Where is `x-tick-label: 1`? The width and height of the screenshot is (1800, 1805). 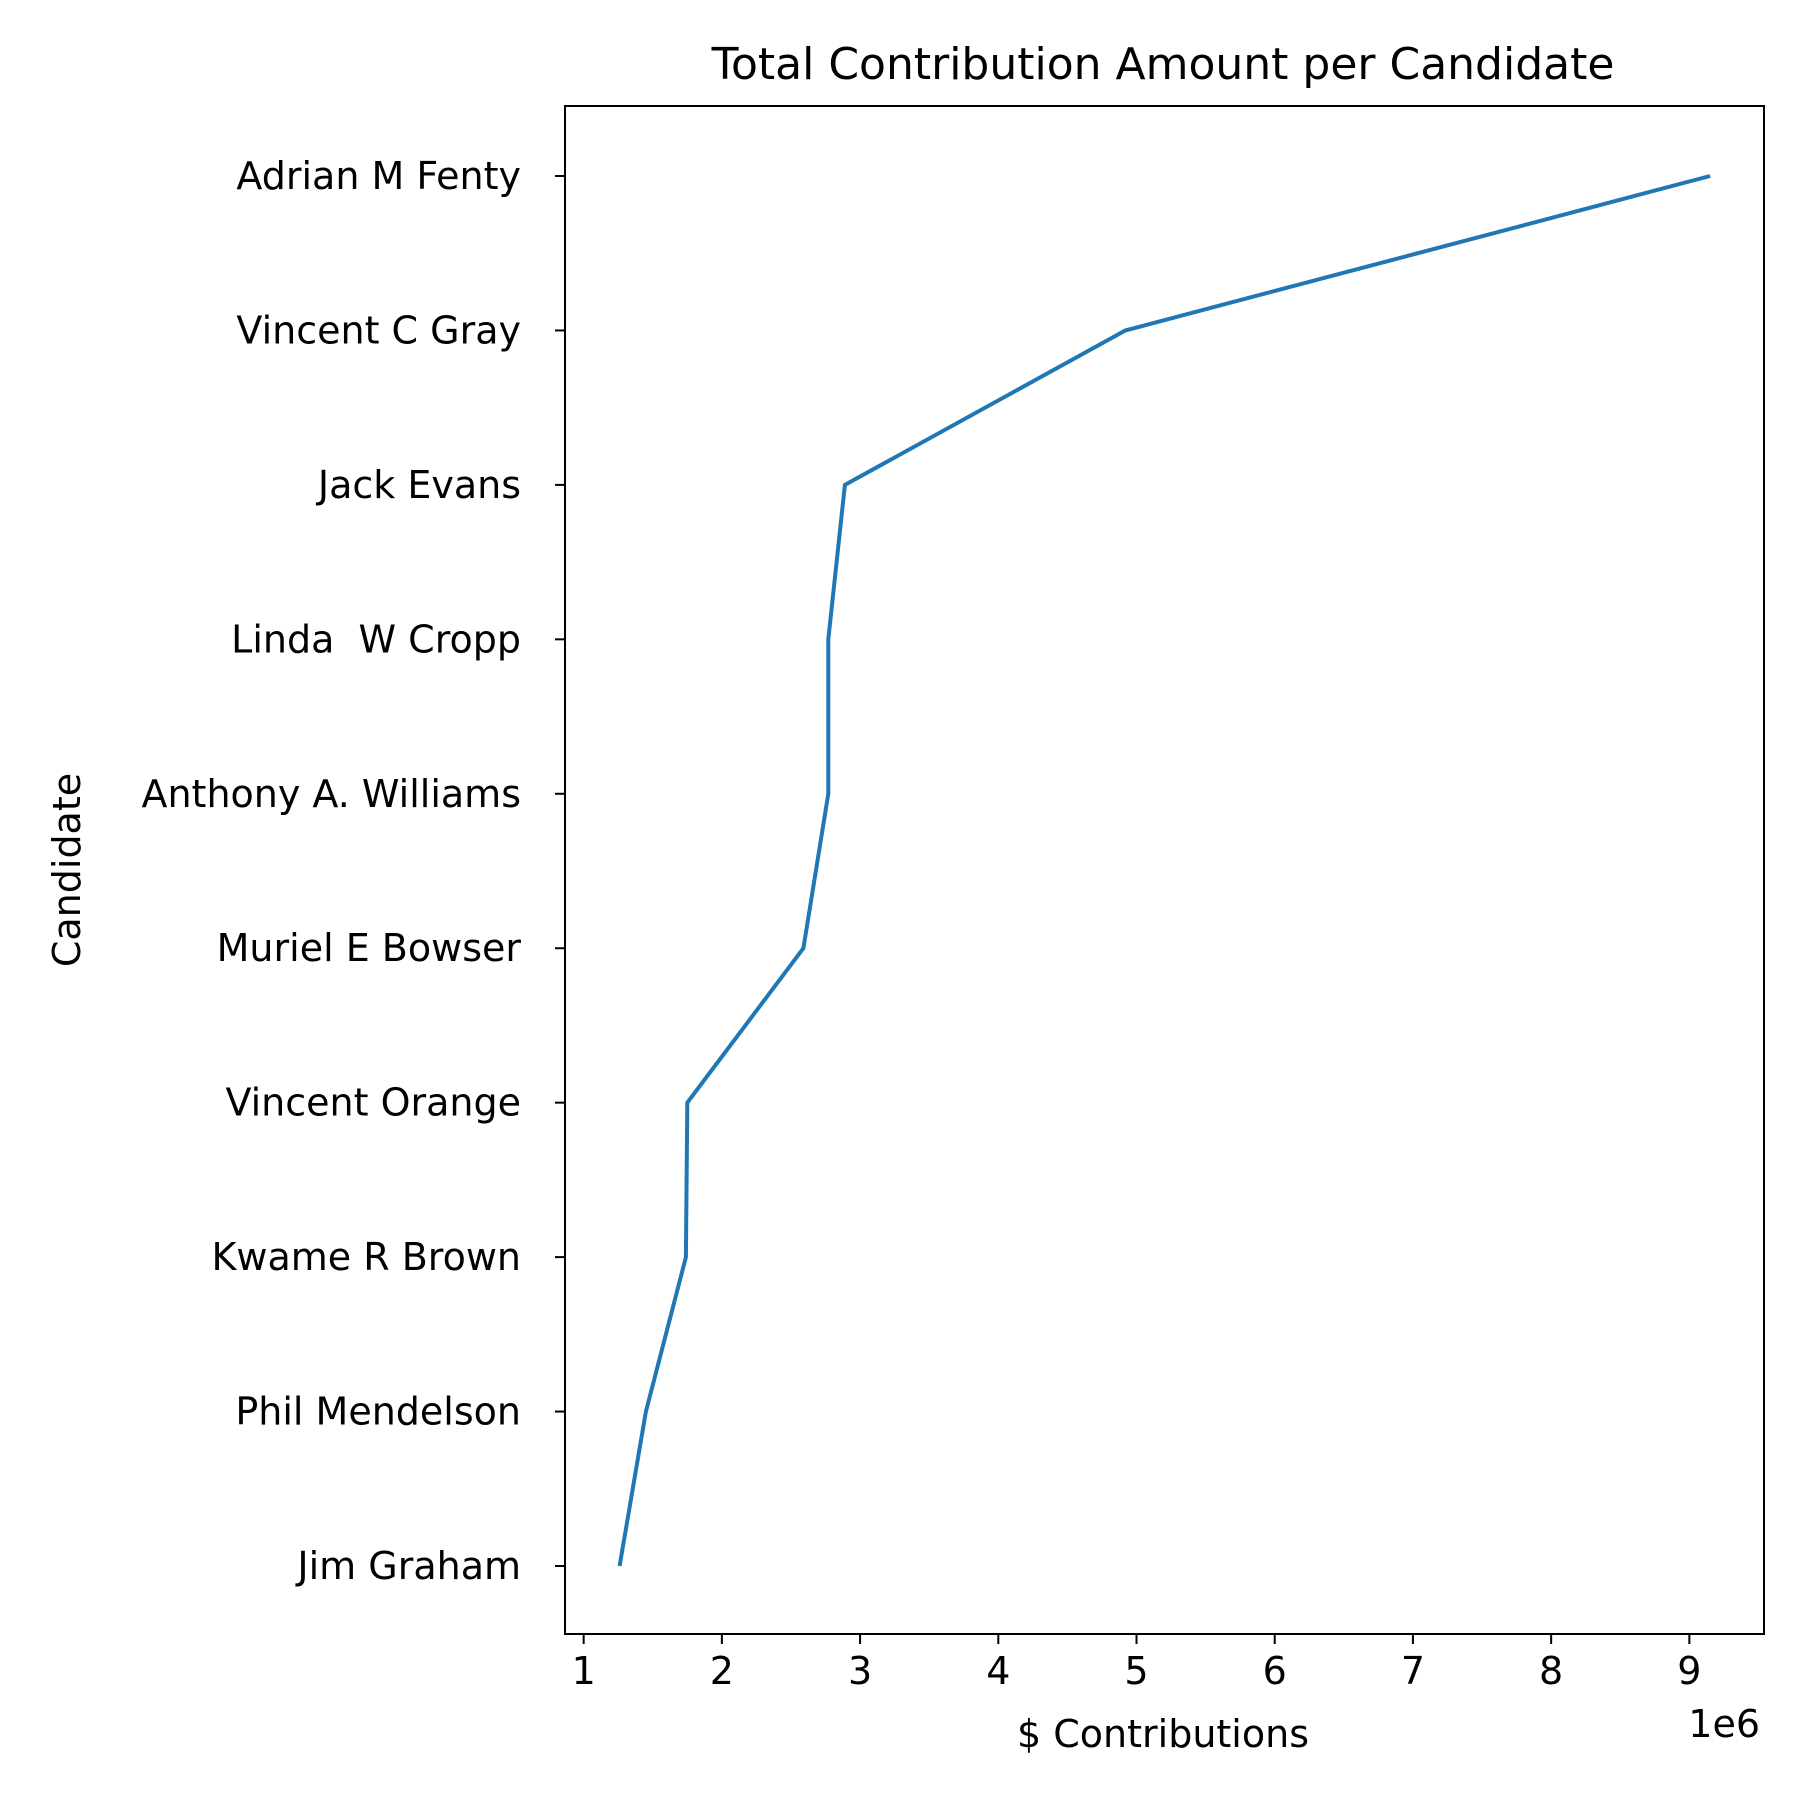 x-tick-label: 1 is located at coordinates (584, 1671).